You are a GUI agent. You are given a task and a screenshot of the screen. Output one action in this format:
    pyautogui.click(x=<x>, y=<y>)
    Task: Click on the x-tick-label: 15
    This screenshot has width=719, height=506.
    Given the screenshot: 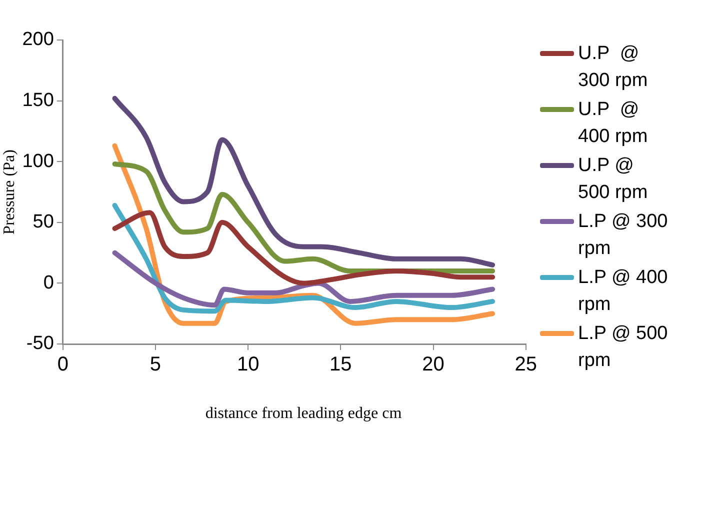 What is the action you would take?
    pyautogui.click(x=341, y=365)
    